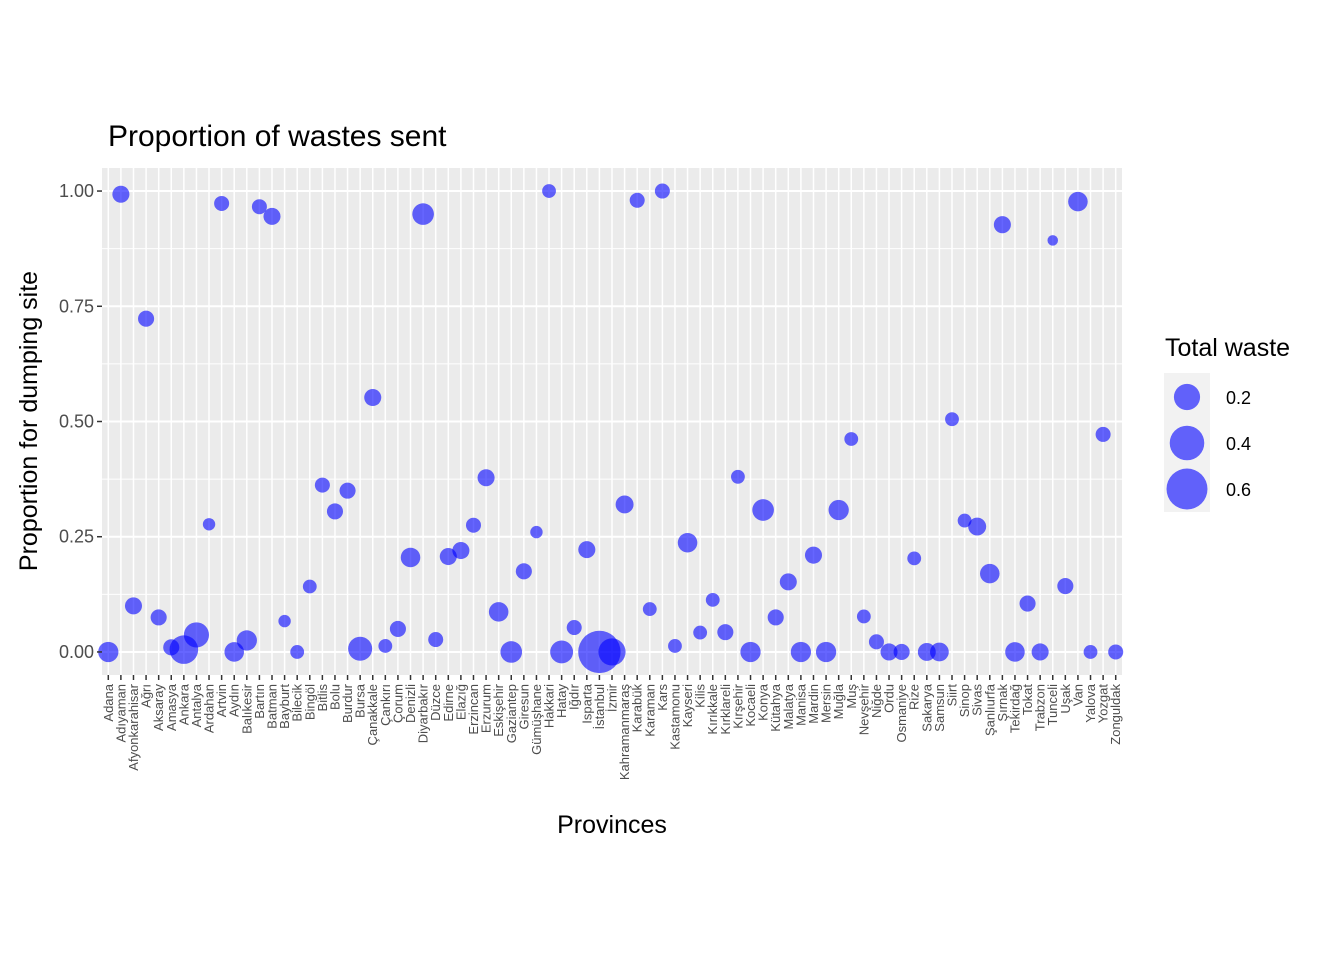 The height and width of the screenshot is (960, 1344). Describe the element at coordinates (1052, 705) in the screenshot. I see `x-tick-label: Tunceli` at that location.